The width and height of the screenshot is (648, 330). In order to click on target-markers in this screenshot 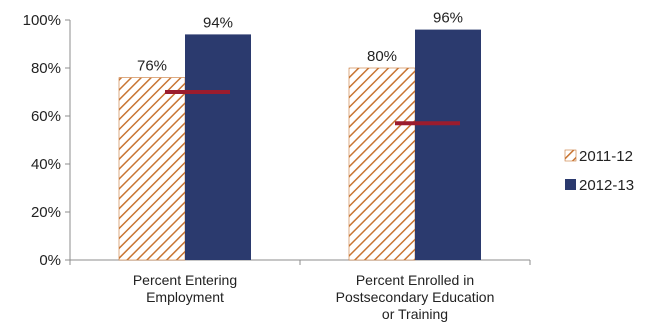, I will do `click(312, 108)`.